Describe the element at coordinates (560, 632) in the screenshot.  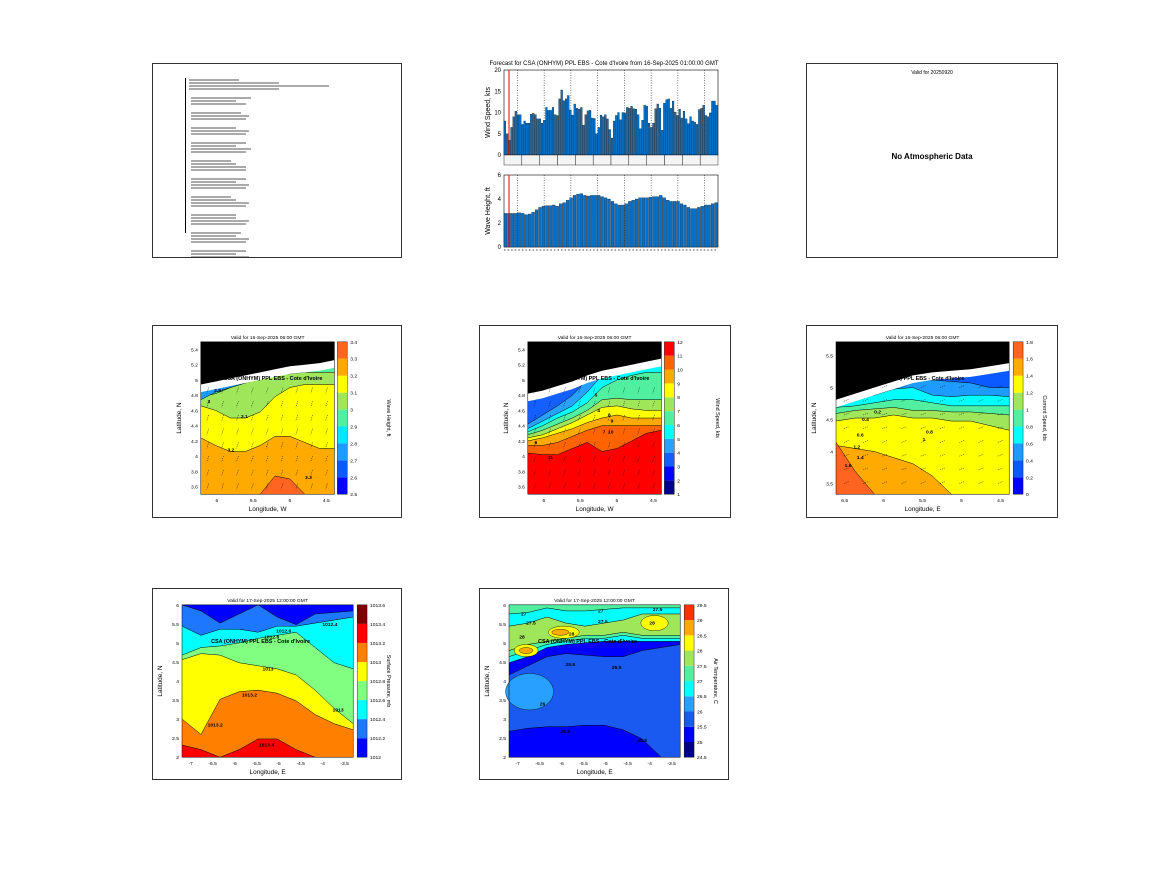
I see `contour-band` at that location.